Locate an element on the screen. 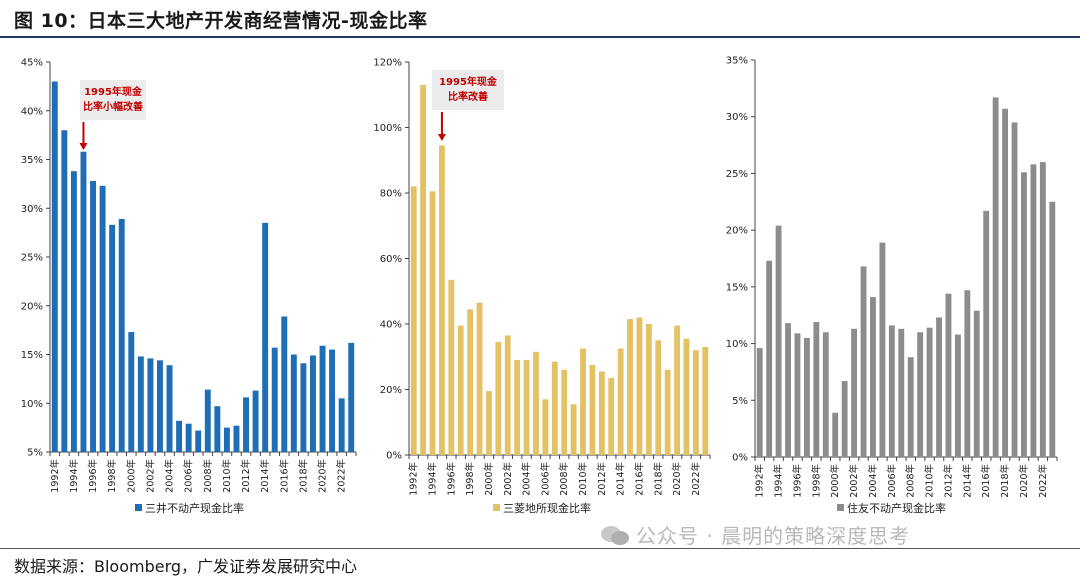 This screenshot has width=1080, height=579. bar-2004年 is located at coordinates (169, 408).